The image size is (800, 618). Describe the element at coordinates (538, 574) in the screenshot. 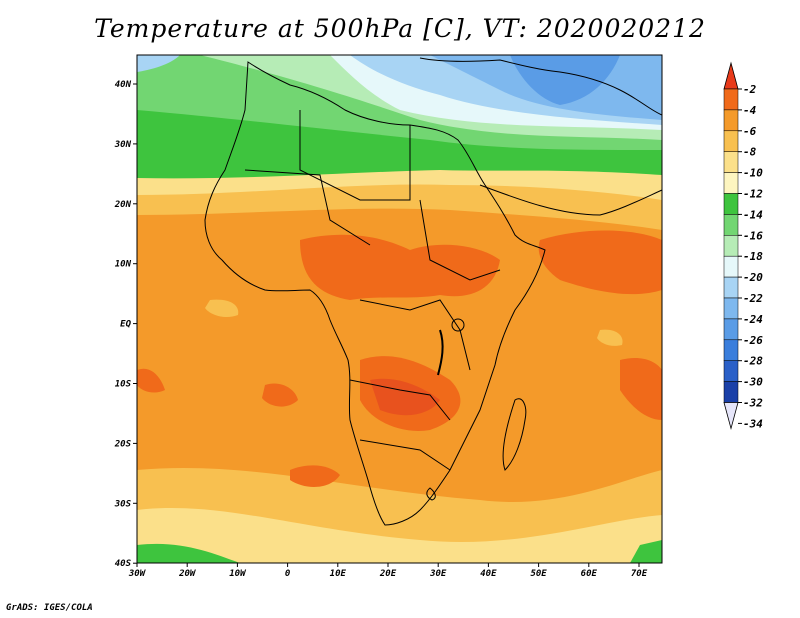

I see `x-tick-label: 50E` at that location.